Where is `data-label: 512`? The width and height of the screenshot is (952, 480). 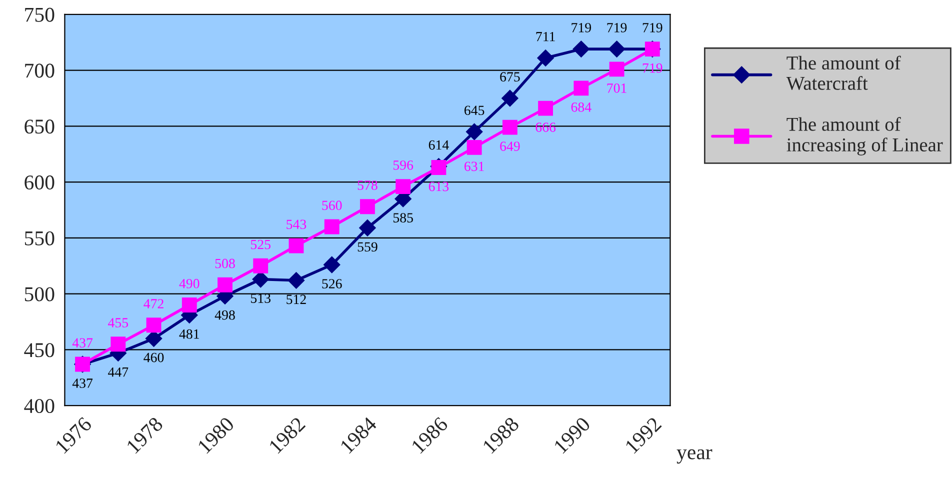
data-label: 512 is located at coordinates (296, 299).